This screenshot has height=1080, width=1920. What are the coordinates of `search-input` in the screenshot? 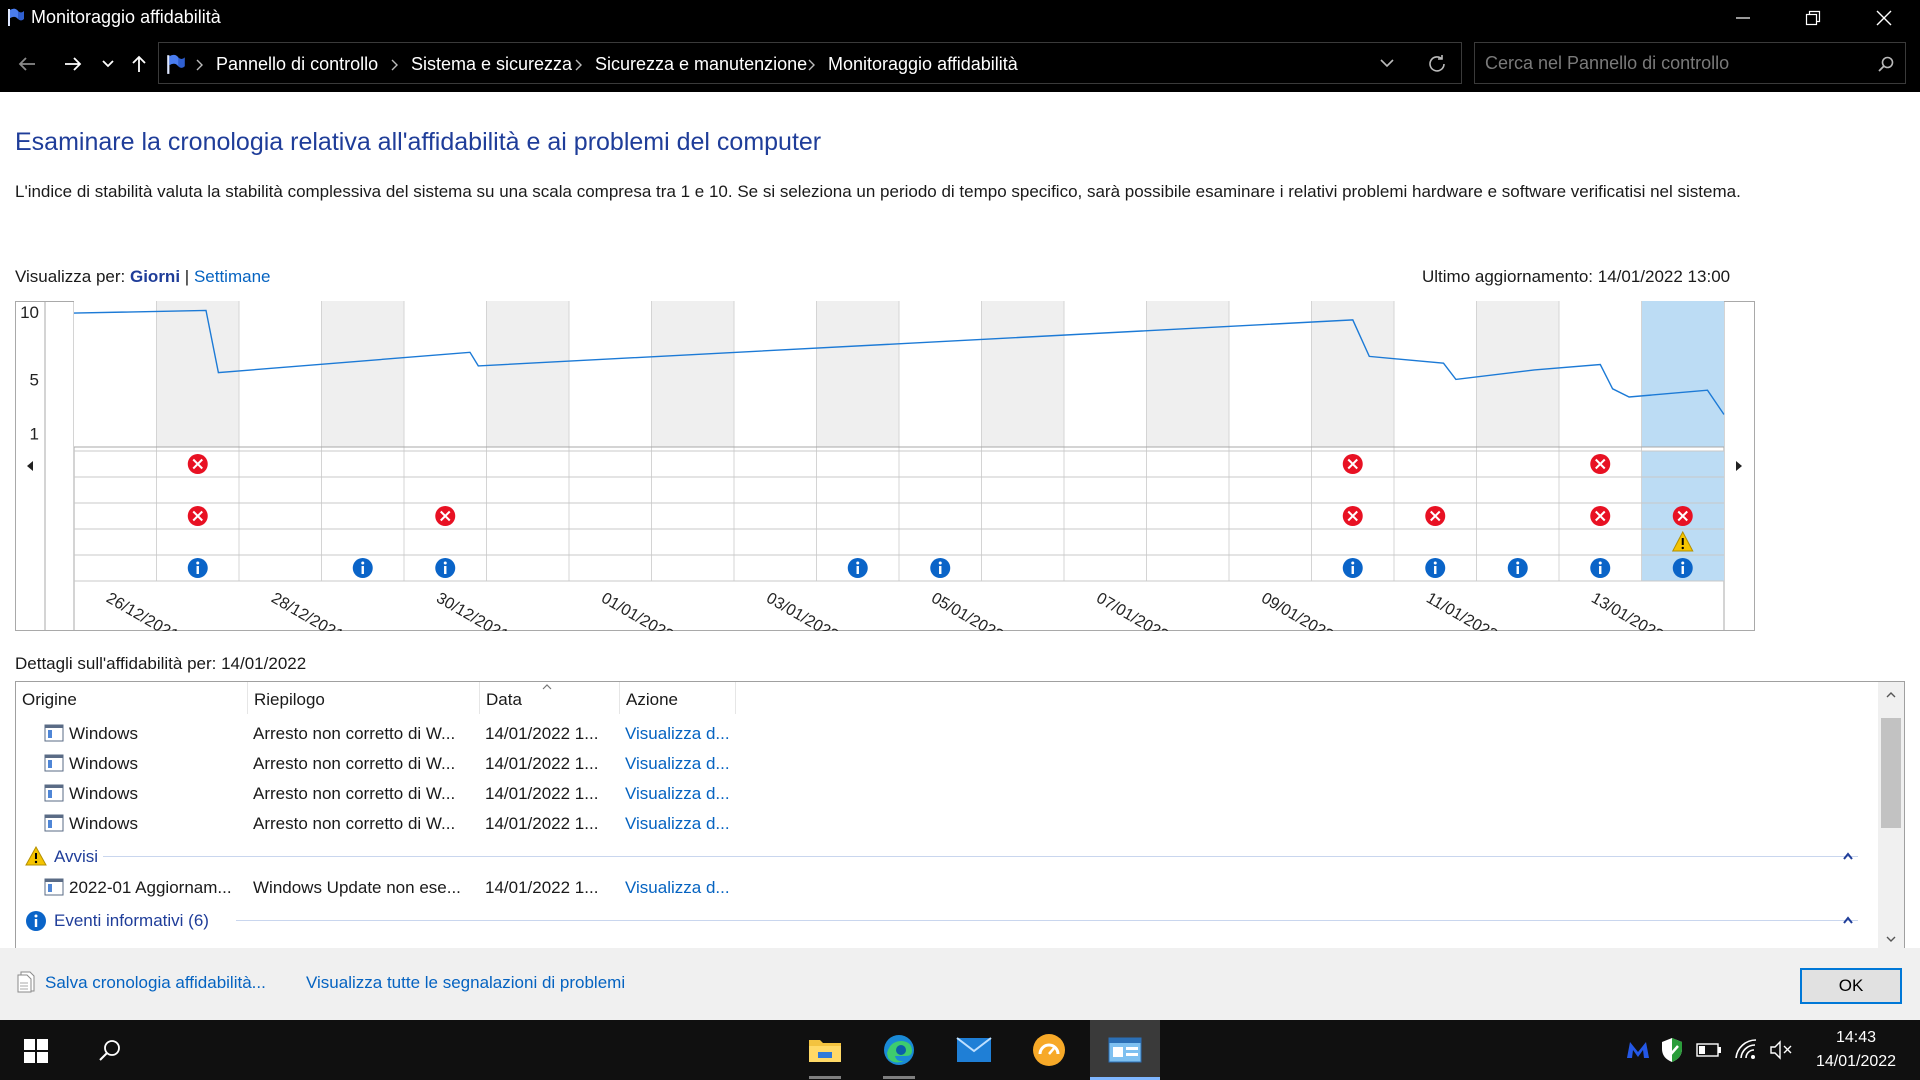 It's located at (1675, 63).